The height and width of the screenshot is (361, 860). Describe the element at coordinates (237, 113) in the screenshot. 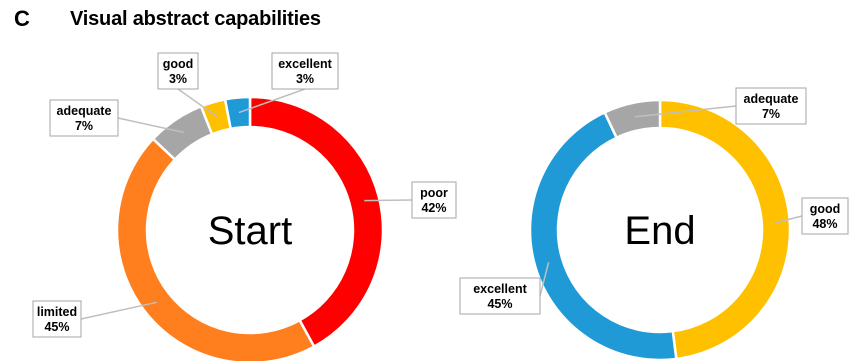

I see `slice-excellent` at that location.